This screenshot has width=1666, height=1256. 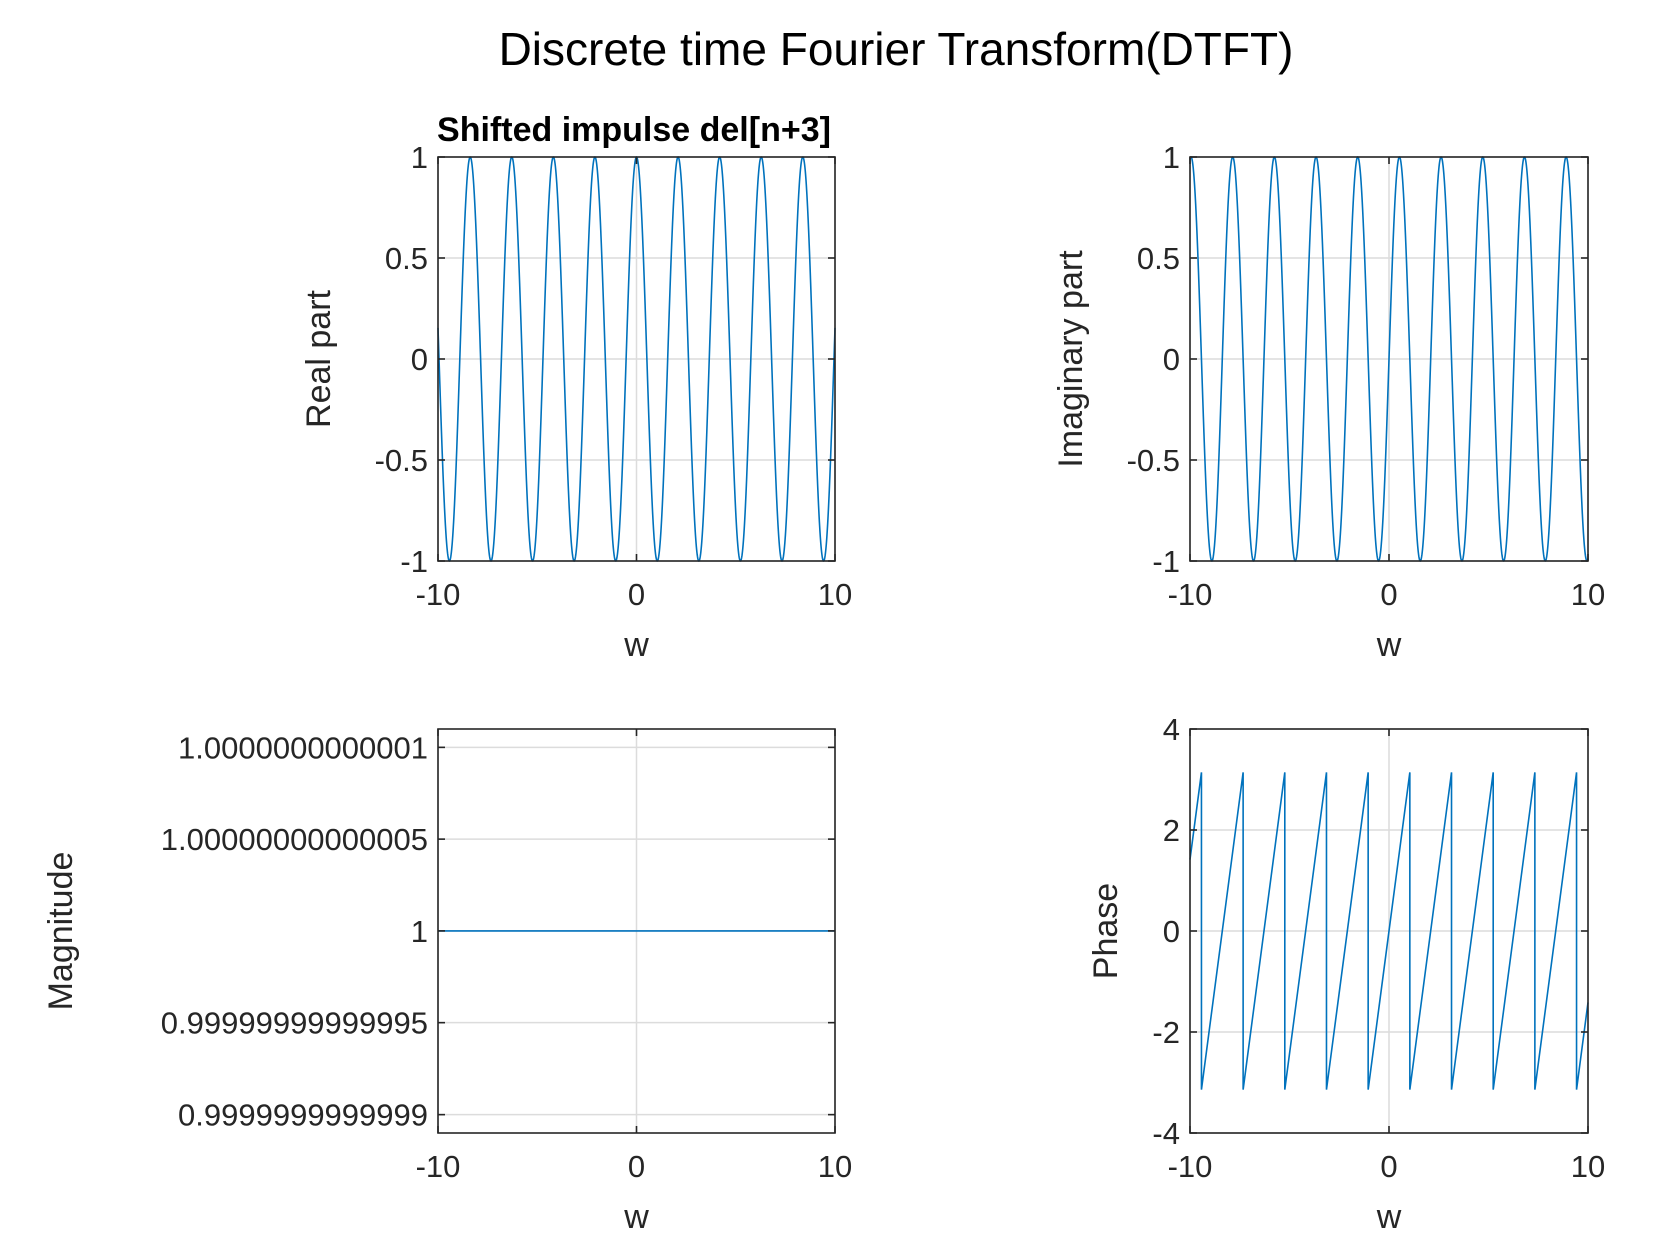 What do you see at coordinates (634, 130) in the screenshot?
I see `plot-title: Shifted impulse del[n+3]` at bounding box center [634, 130].